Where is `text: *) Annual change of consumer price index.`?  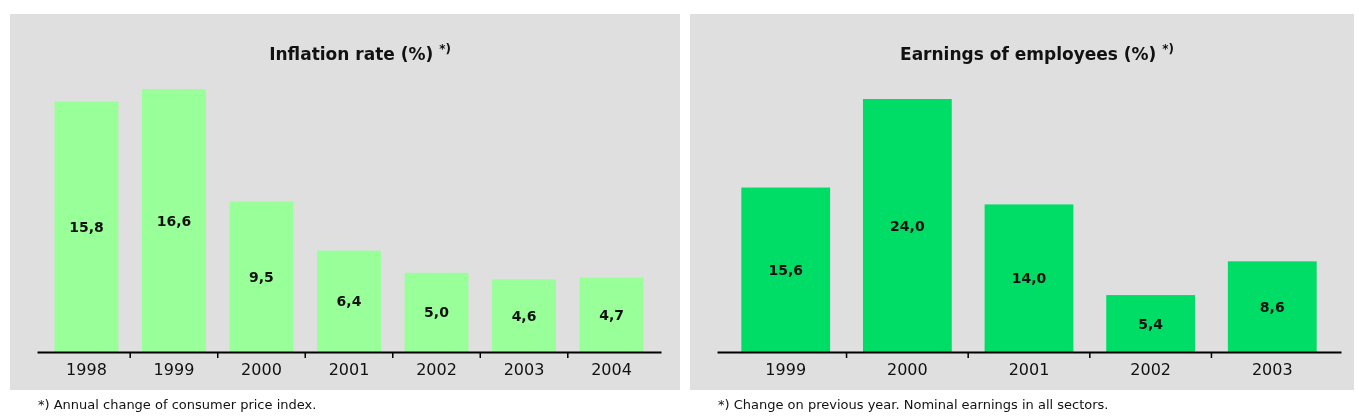 text: *) Annual change of consumer price index. is located at coordinates (177, 404).